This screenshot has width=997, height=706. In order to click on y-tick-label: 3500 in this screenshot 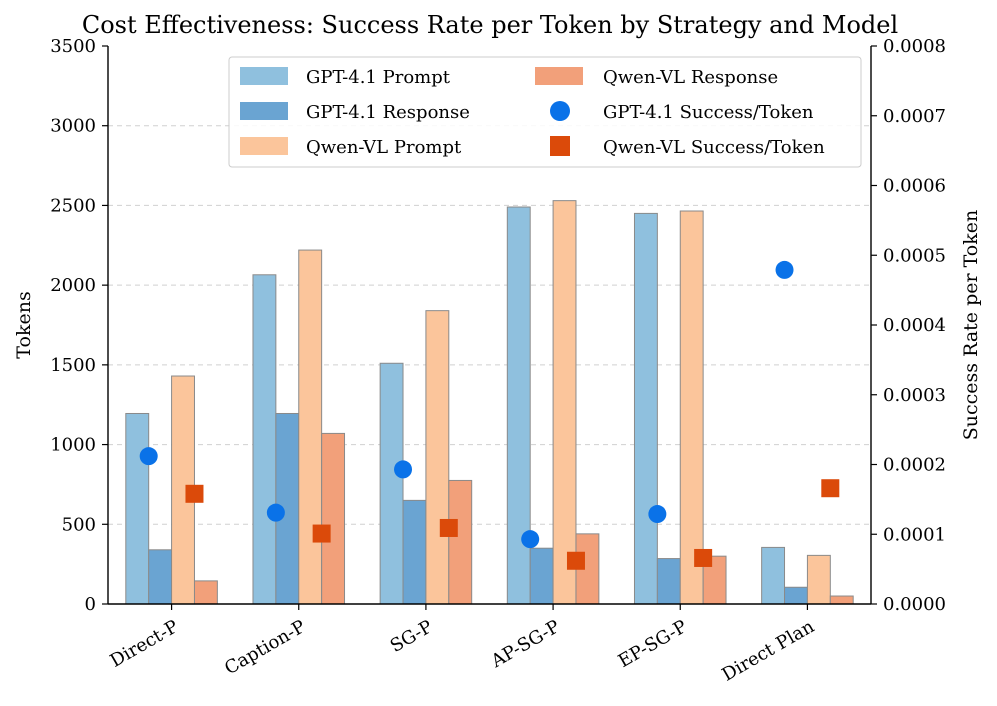, I will do `click(73, 46)`.